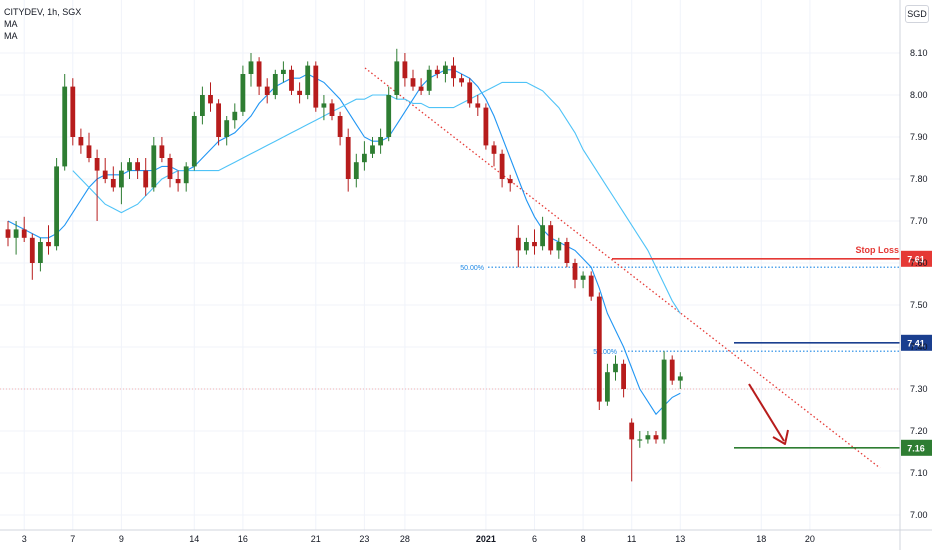  I want to click on time-tick-label: 20, so click(810, 539).